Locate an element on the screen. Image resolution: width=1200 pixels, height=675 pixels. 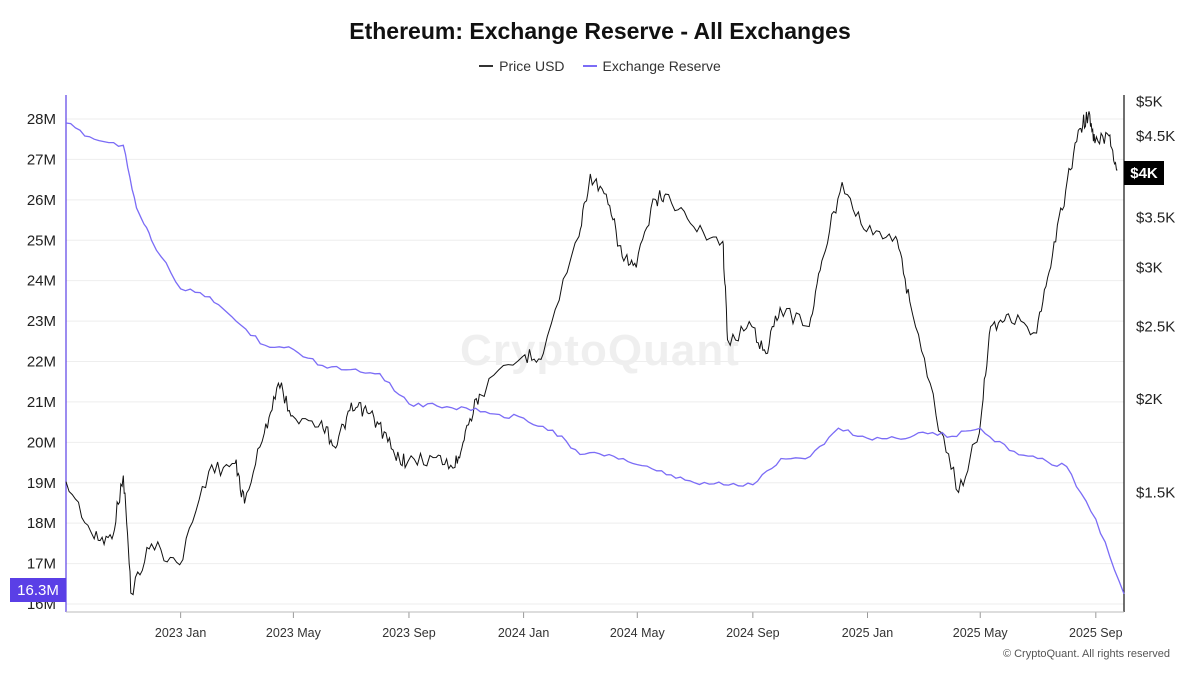
y-right-tick-label: $1.5K is located at coordinates (1155, 492).